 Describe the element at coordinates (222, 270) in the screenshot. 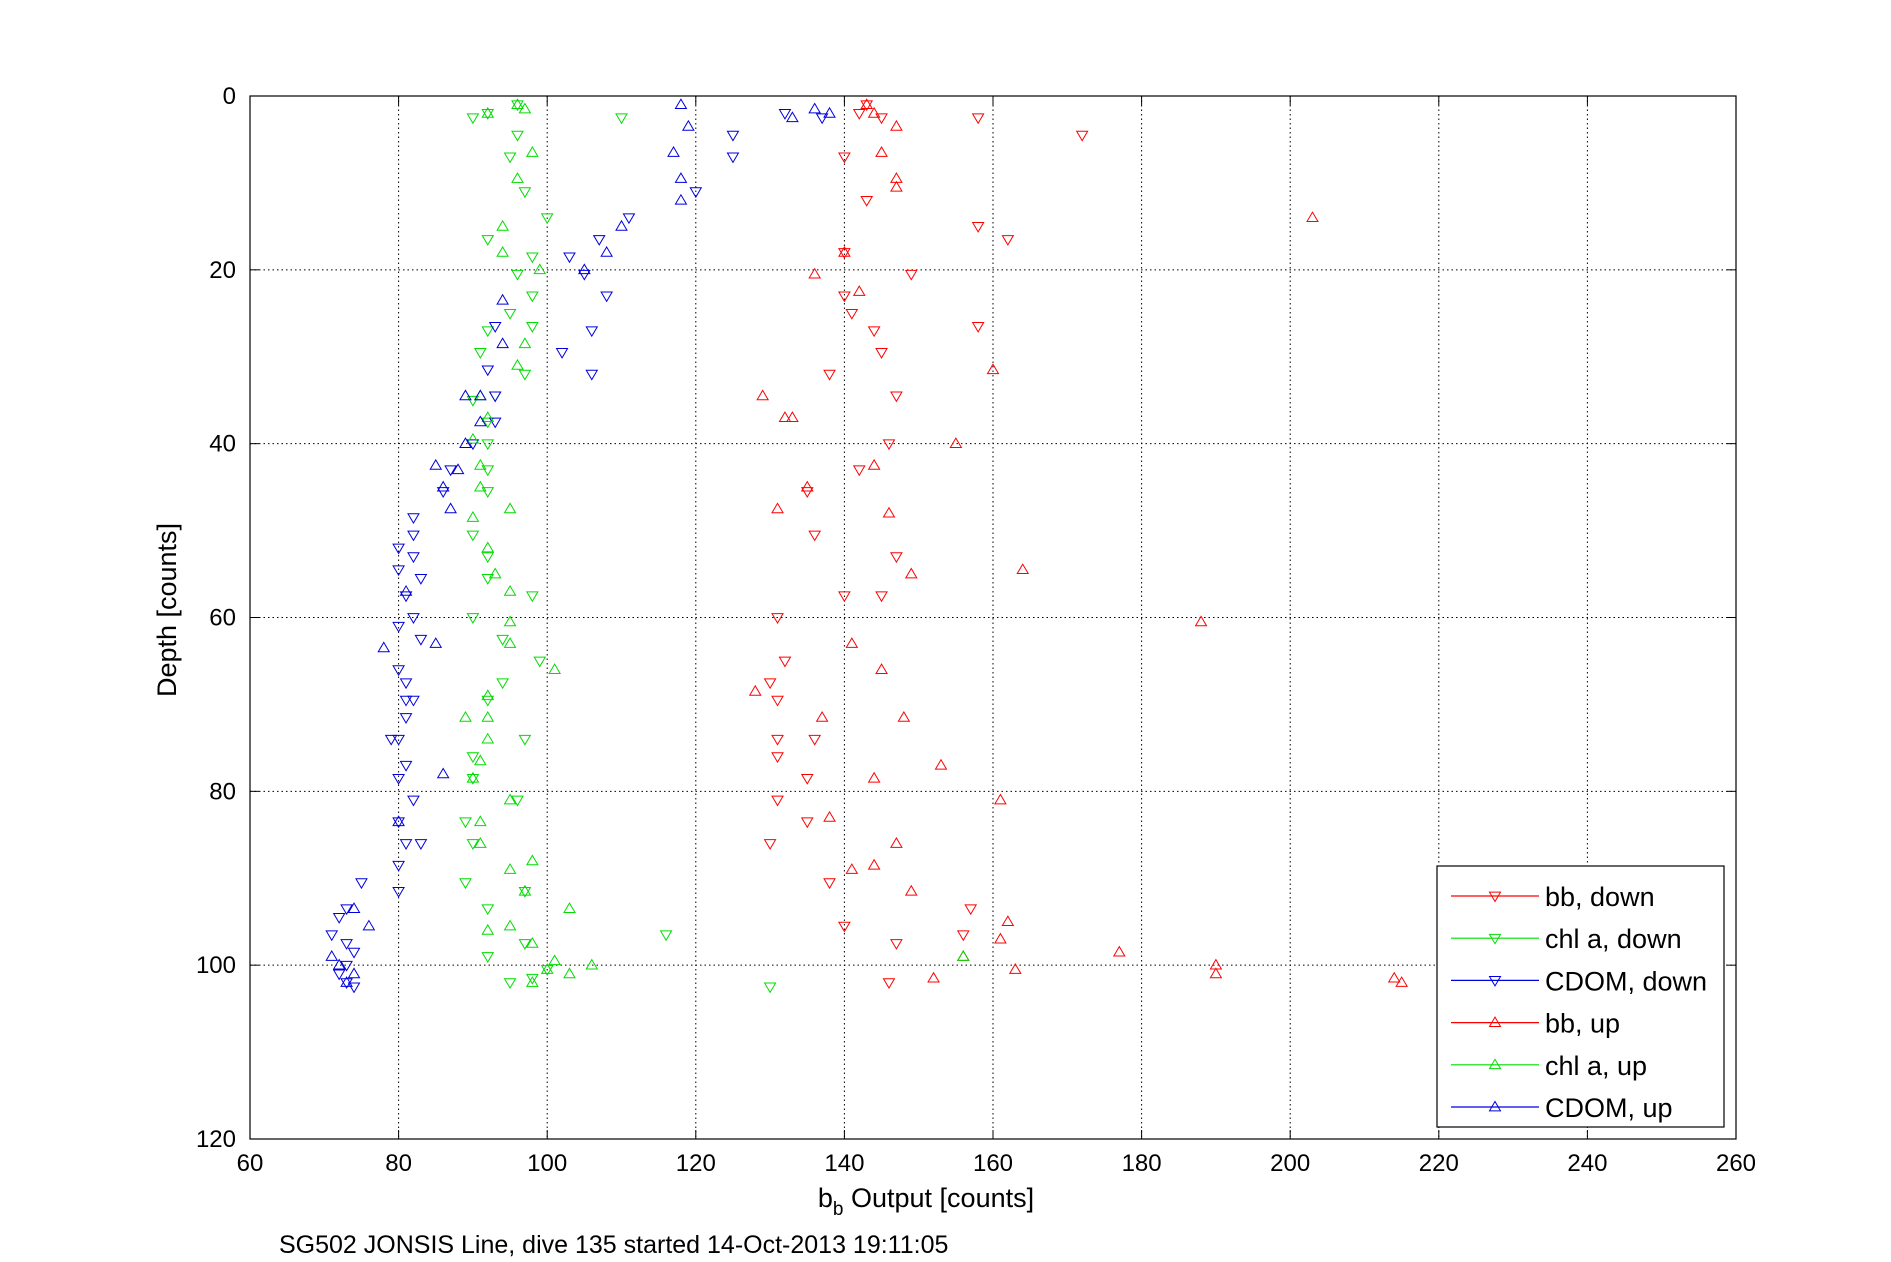

I see `y-tick-label: 20` at that location.